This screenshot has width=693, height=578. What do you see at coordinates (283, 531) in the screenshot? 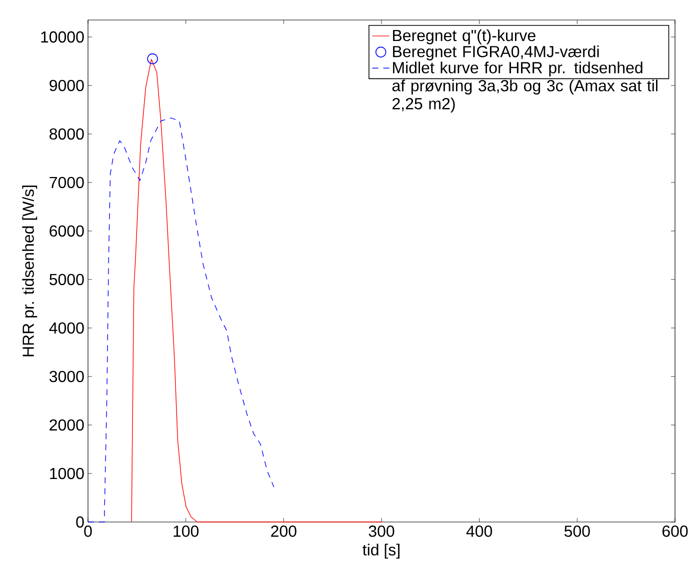
I see `x-tick-label: 200` at bounding box center [283, 531].